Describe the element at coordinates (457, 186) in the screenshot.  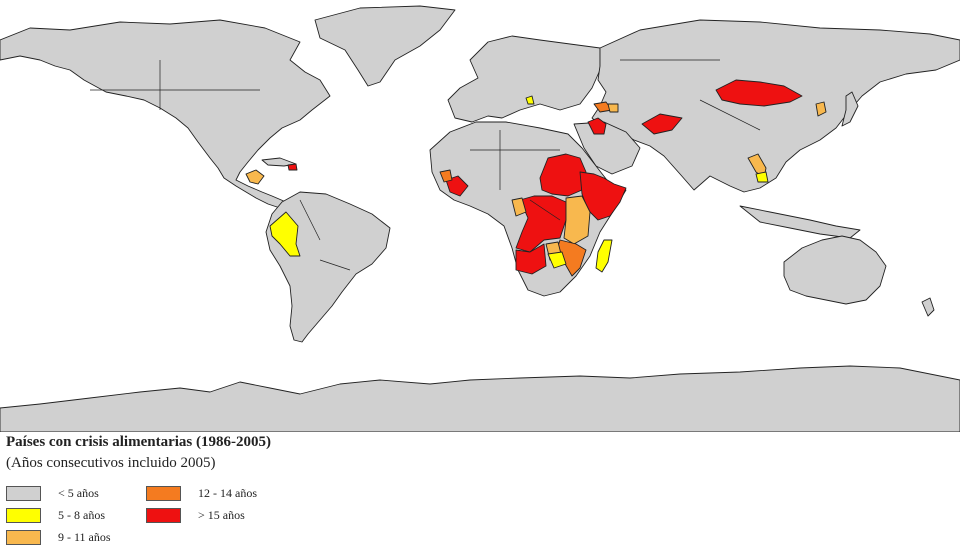
I see `sierra-leone-liberia` at that location.